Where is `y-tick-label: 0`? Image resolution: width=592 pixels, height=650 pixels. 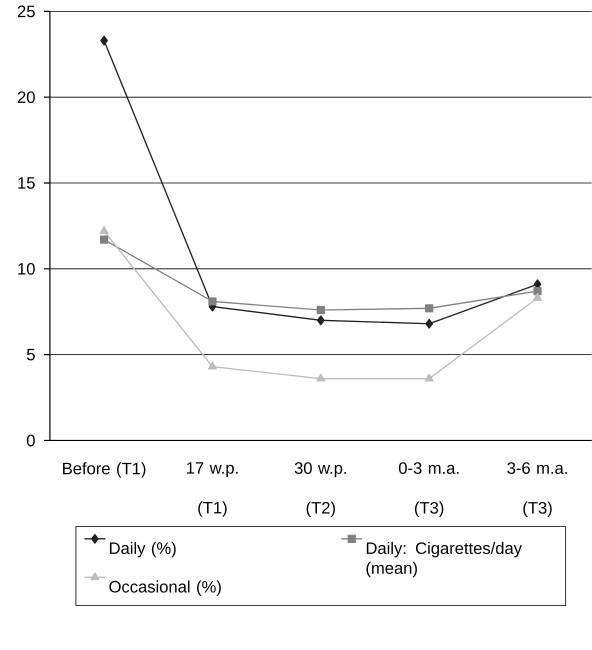
y-tick-label: 0 is located at coordinates (30, 440).